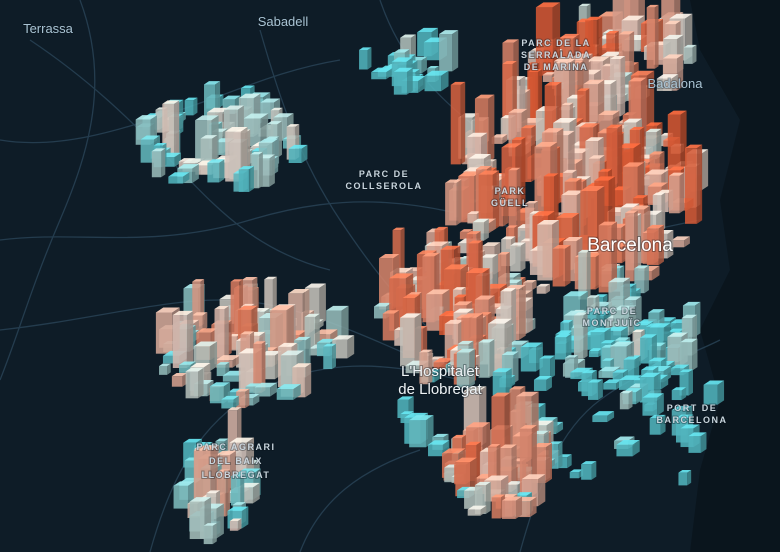  What do you see at coordinates (556, 55) in the screenshot?
I see `park-label: SERRALADA` at bounding box center [556, 55].